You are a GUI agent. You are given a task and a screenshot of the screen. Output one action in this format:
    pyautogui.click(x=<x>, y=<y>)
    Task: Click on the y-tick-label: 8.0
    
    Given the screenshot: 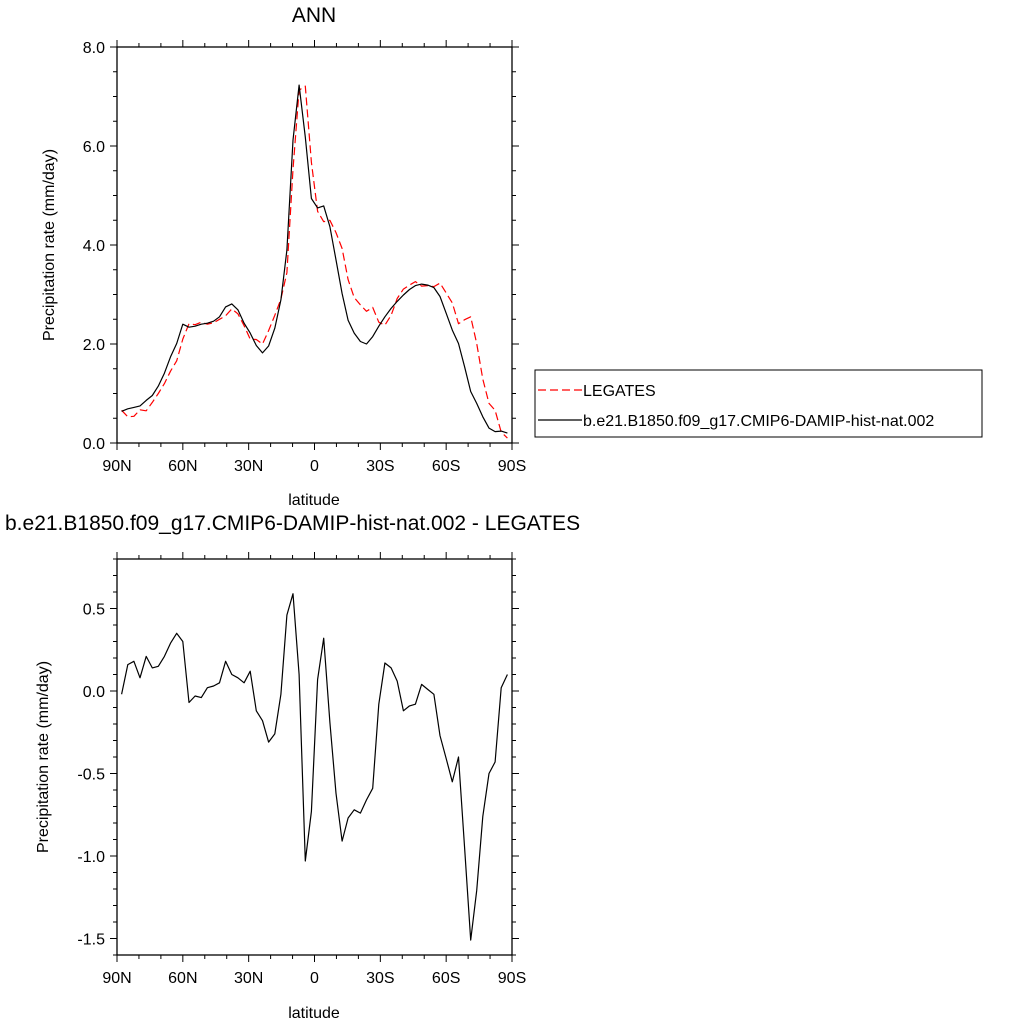 What is the action you would take?
    pyautogui.click(x=94, y=48)
    